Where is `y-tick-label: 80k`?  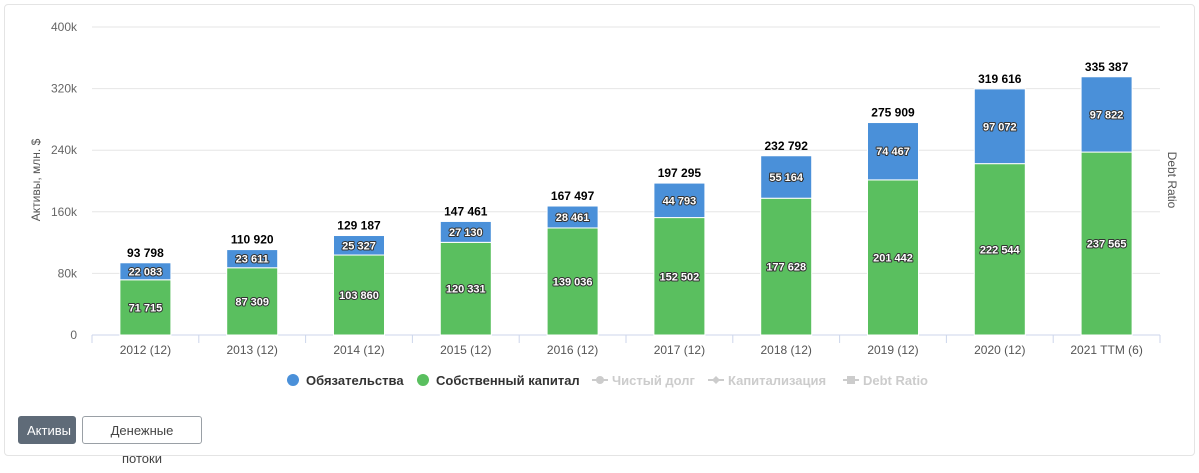
y-tick-label: 80k is located at coordinates (68, 273).